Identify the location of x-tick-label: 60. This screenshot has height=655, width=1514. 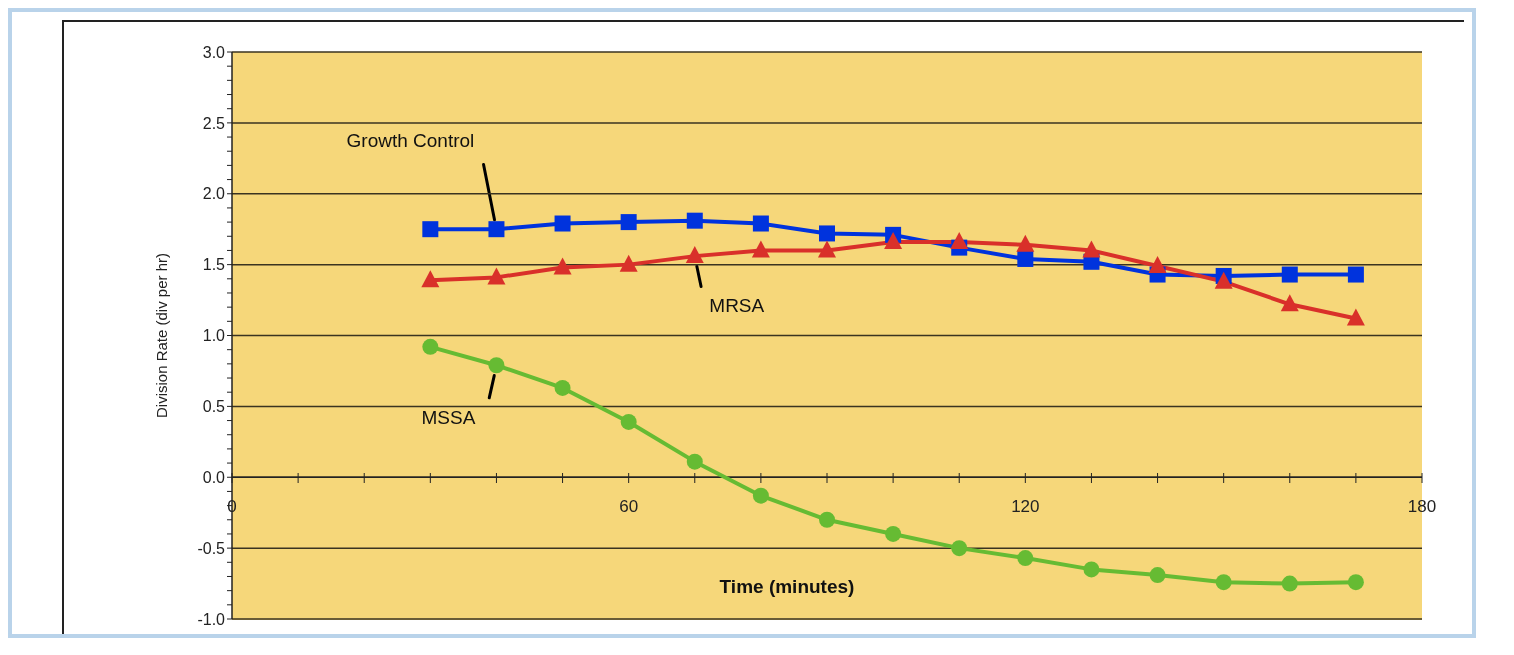
(629, 506).